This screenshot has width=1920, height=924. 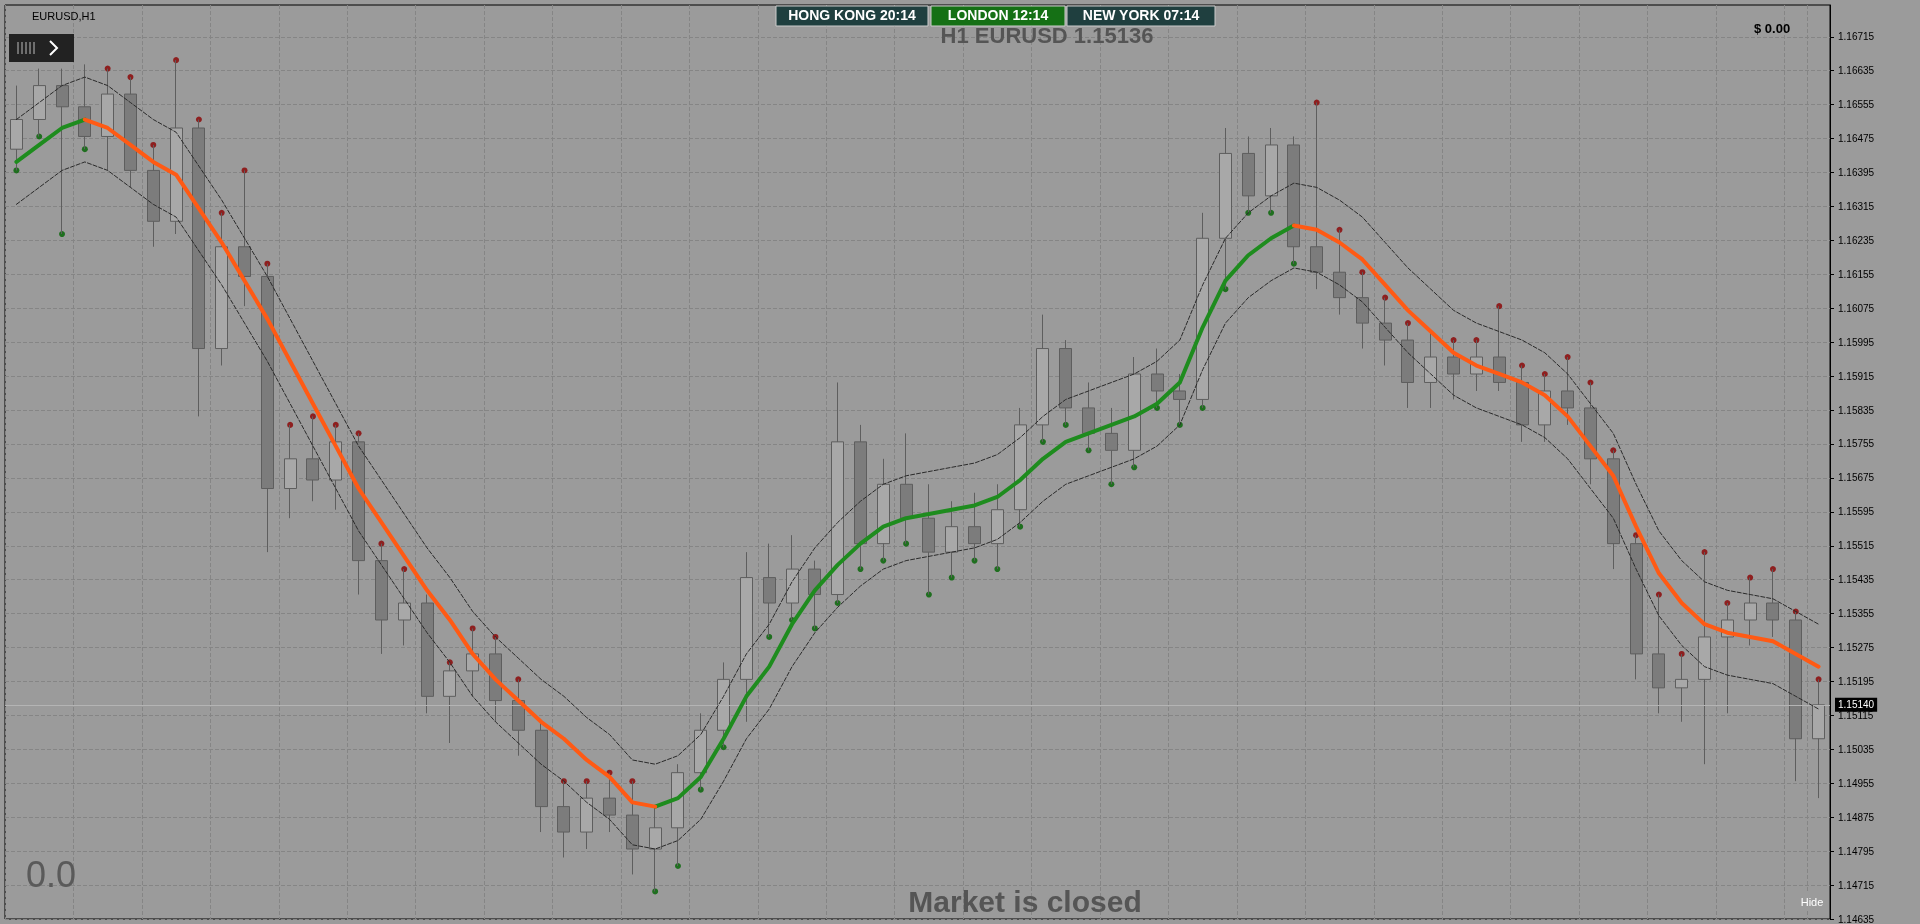 I want to click on y-tick-label: 1.15355, so click(x=1856, y=614).